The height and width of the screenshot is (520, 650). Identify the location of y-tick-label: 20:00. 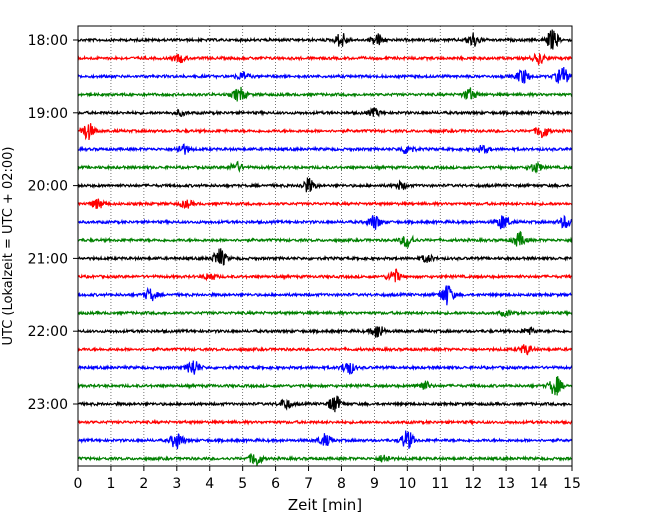
(48, 187).